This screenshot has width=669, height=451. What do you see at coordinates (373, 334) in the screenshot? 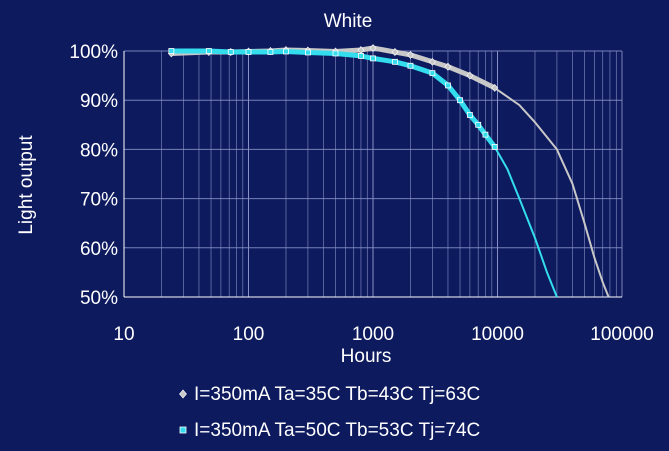
I see `x-tick-label: 1000` at bounding box center [373, 334].